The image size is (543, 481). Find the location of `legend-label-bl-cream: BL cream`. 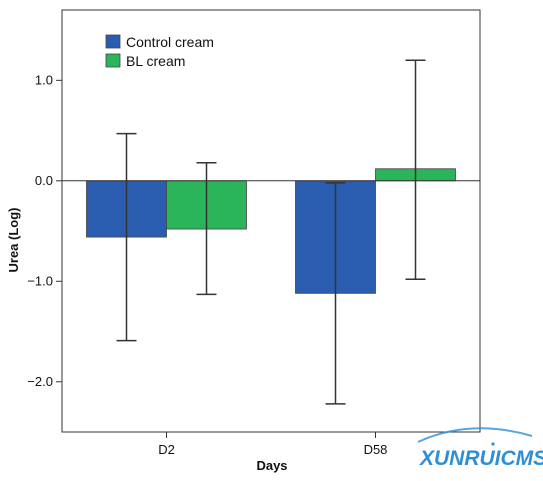

legend-label-bl-cream: BL cream is located at coordinates (155, 61).